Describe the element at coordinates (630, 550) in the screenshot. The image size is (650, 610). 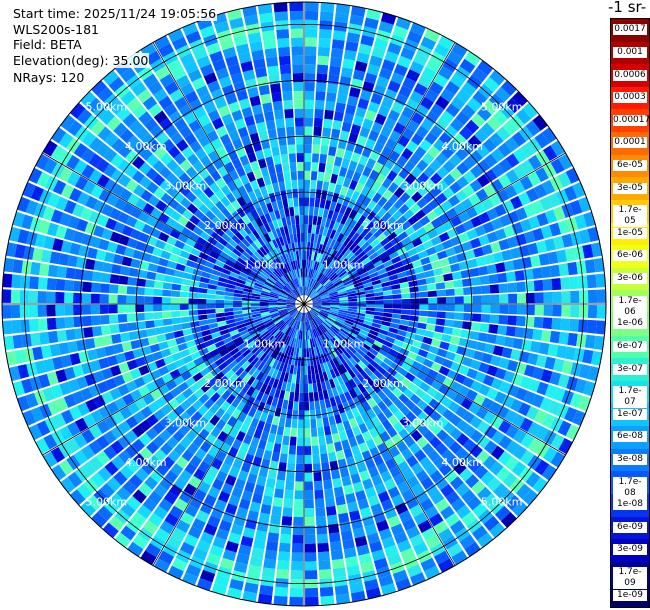
I see `colorbar-tick-label: 3e-09` at that location.